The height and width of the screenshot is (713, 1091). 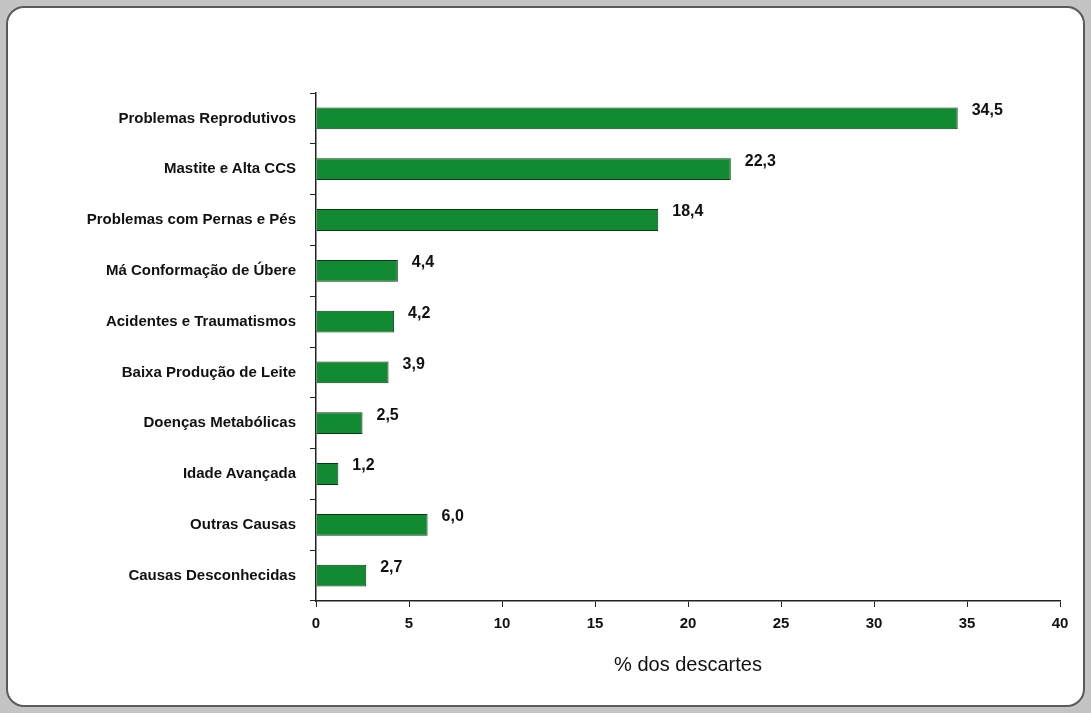 I want to click on y-tick-label: Causas Desconhecidas, so click(x=212, y=574).